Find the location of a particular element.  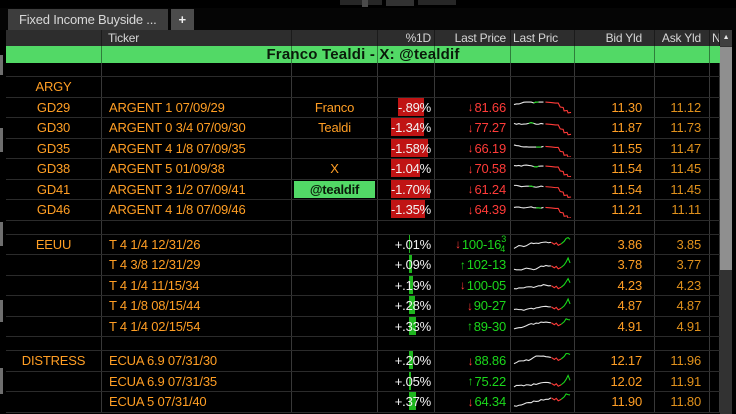

last-price-cell: ↓ 64.34 is located at coordinates (473, 402).